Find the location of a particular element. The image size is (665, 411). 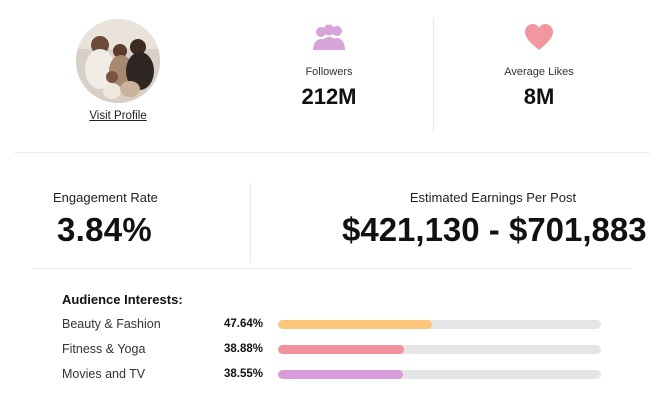

followers-value: 212M is located at coordinates (329, 96).